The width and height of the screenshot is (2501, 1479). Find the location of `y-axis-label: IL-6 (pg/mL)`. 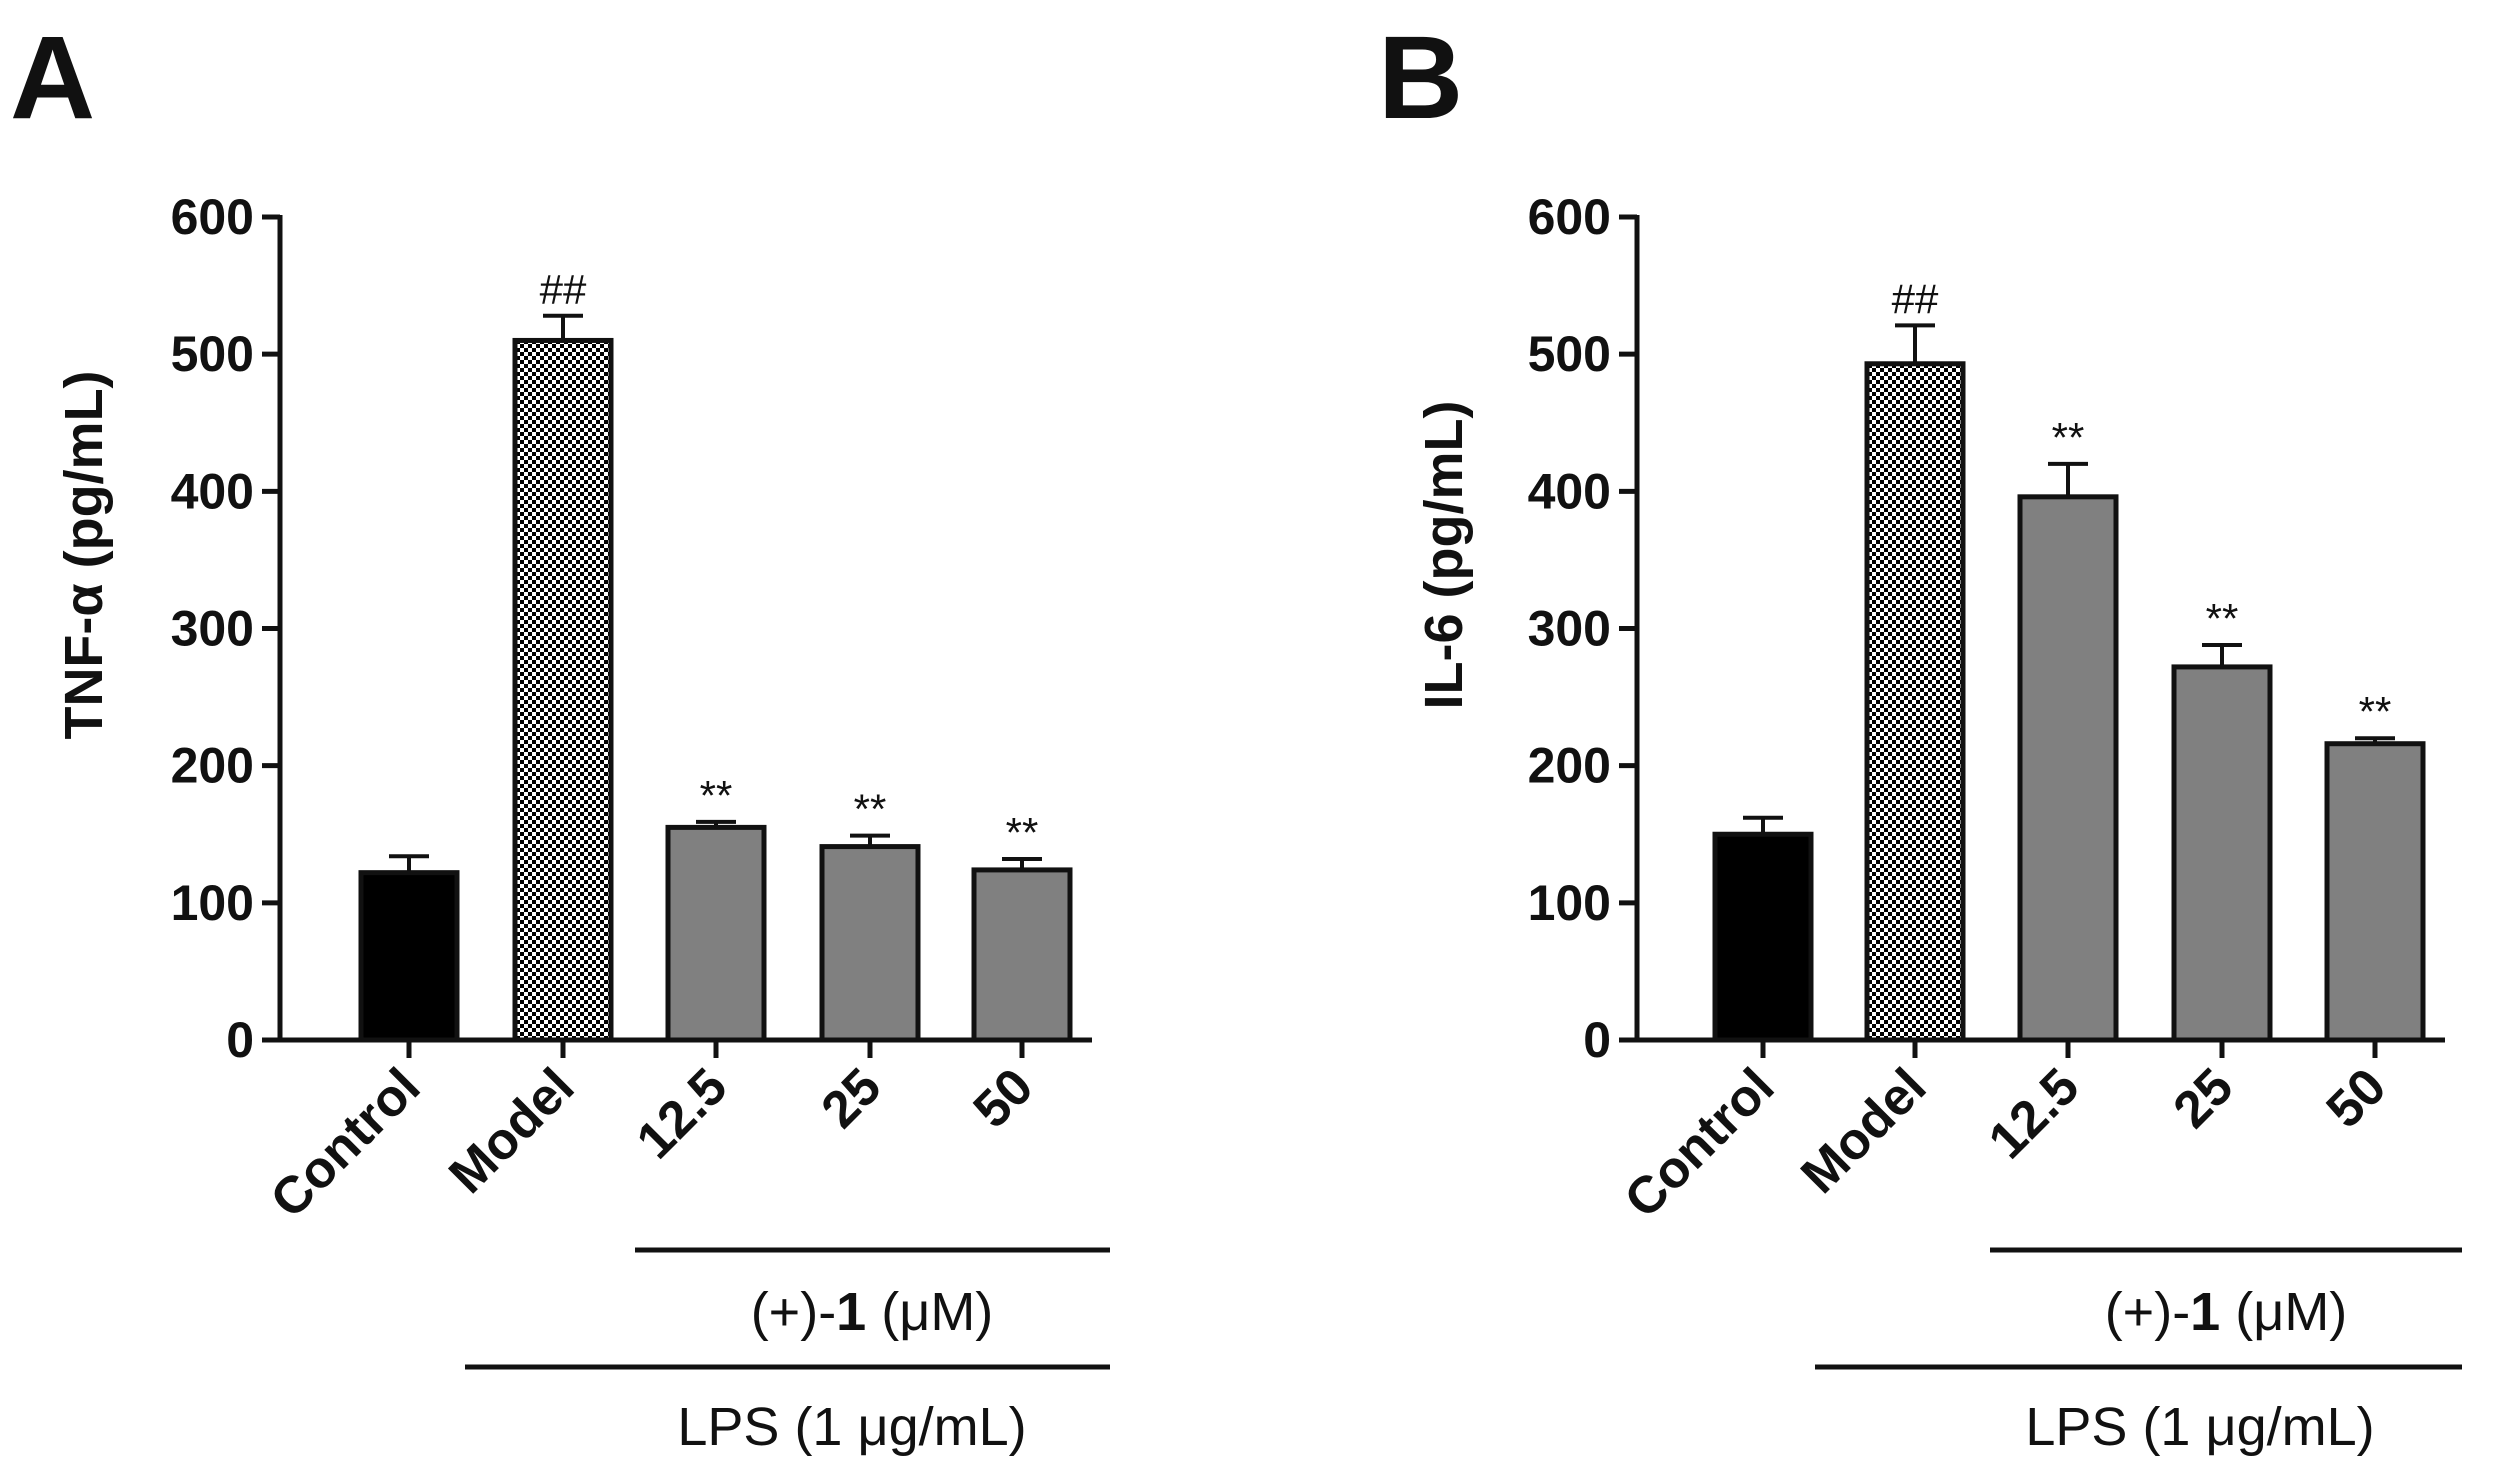

y-axis-label: IL-6 (pg/mL) is located at coordinates (1444, 555).